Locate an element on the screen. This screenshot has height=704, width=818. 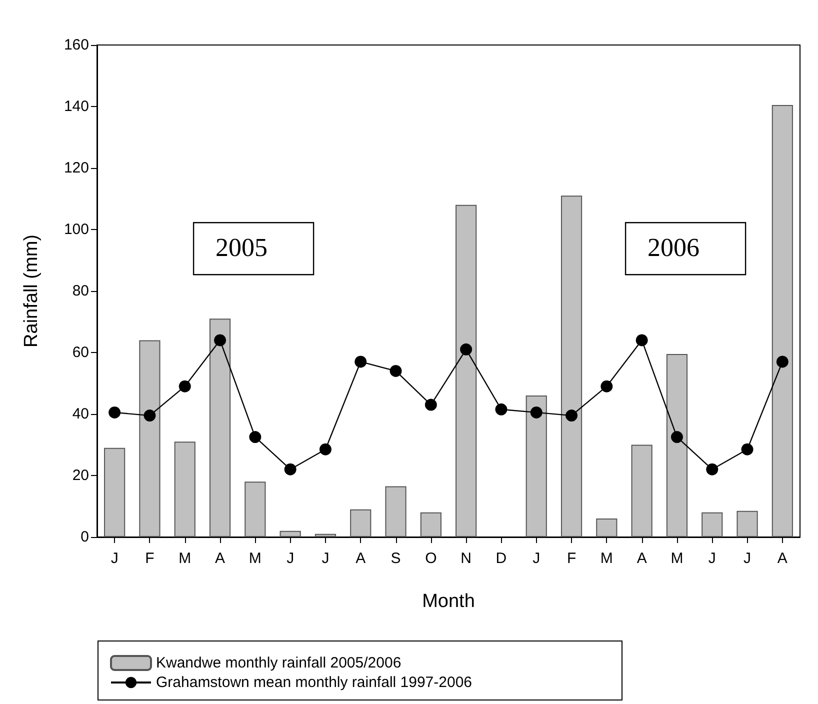
annotation: 2006 is located at coordinates (674, 247).